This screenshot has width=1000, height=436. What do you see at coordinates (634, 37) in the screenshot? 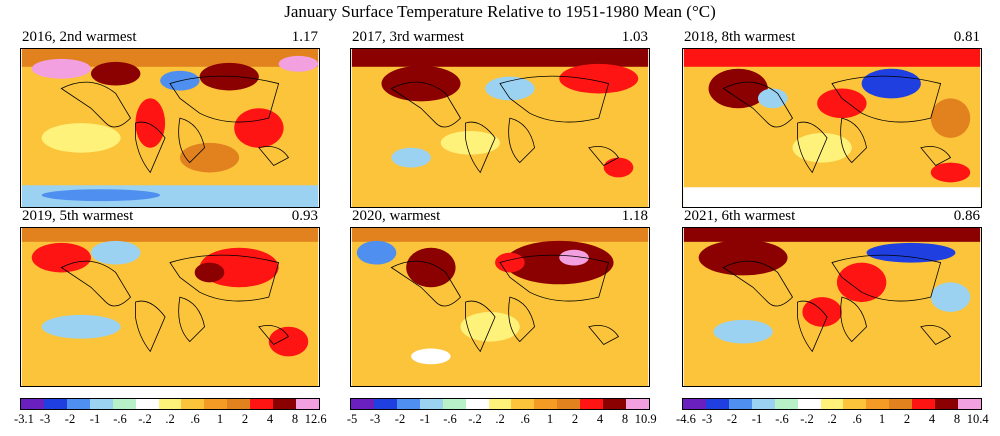
I see `panel-value: 1.03` at bounding box center [634, 37].